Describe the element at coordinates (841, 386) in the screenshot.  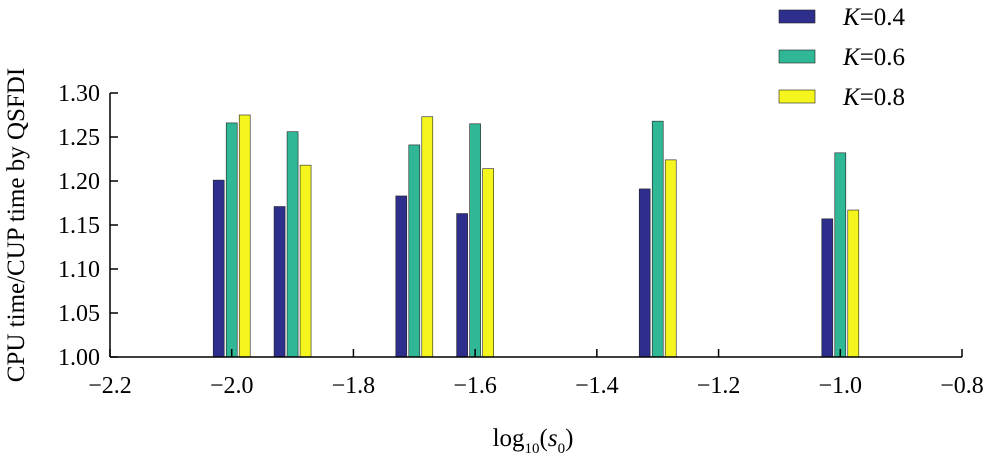
I see `x-tick-label: −1.0` at that location.